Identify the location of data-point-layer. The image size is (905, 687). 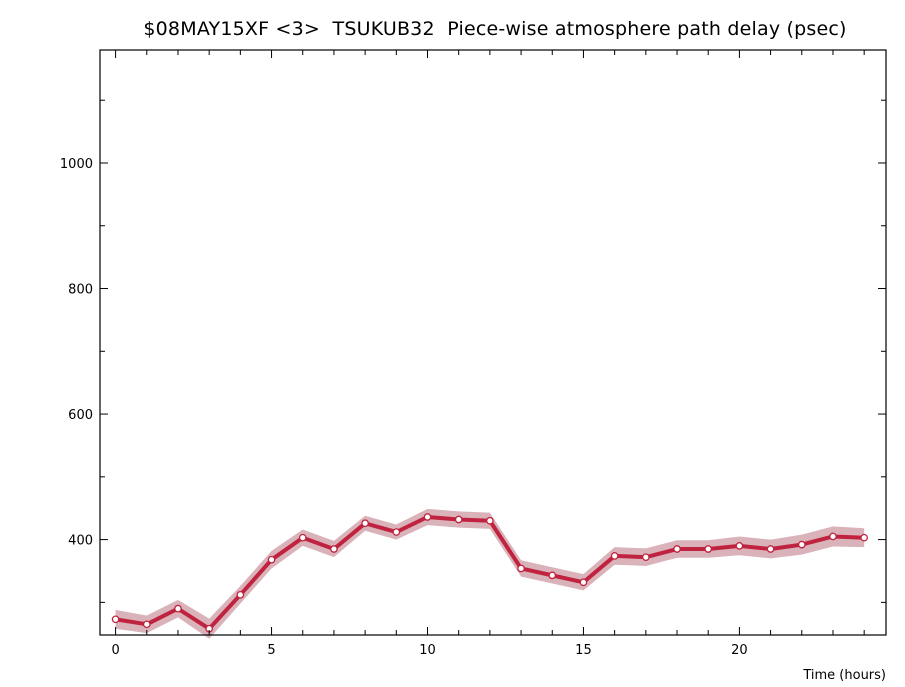
(490, 573).